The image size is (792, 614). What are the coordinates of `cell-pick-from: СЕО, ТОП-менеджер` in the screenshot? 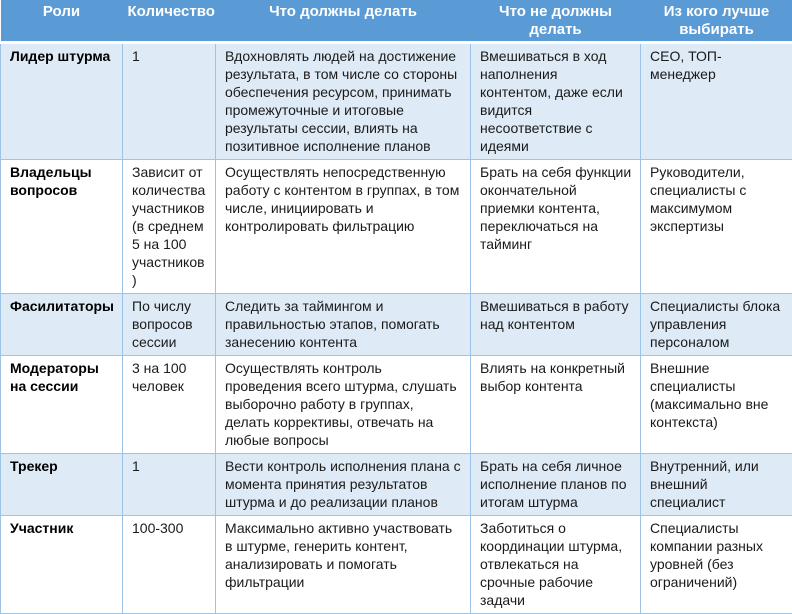 It's located at (716, 101).